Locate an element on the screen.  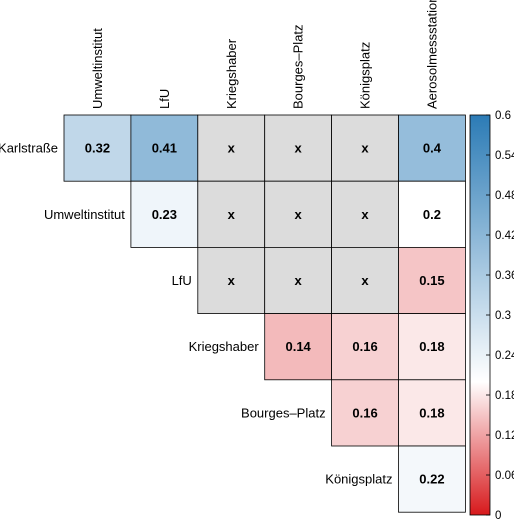
heatmap-cell: 0.15 is located at coordinates (432, 280).